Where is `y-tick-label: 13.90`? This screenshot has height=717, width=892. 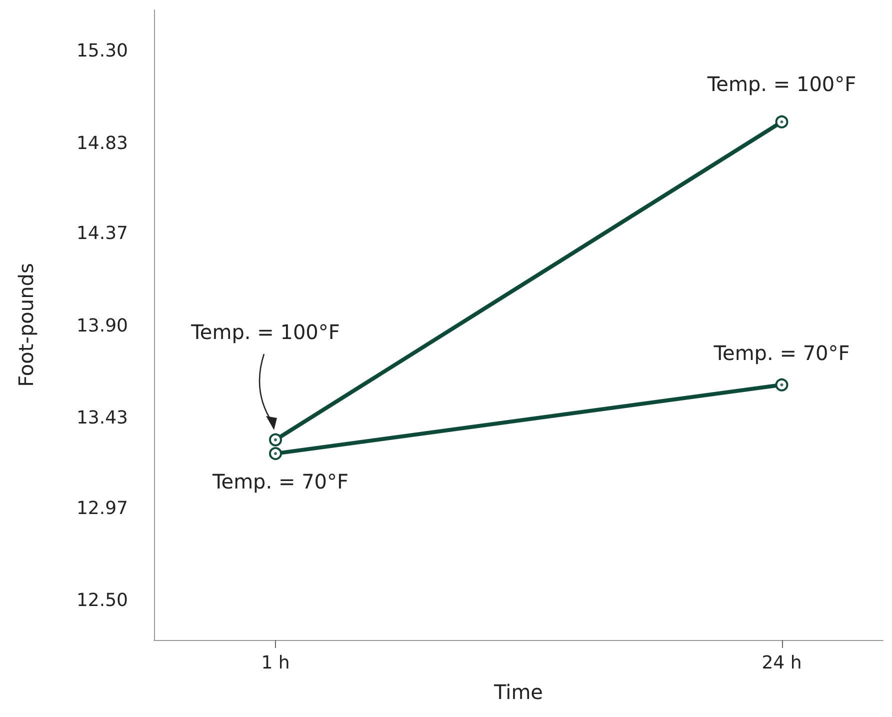
y-tick-label: 13.90 is located at coordinates (102, 325).